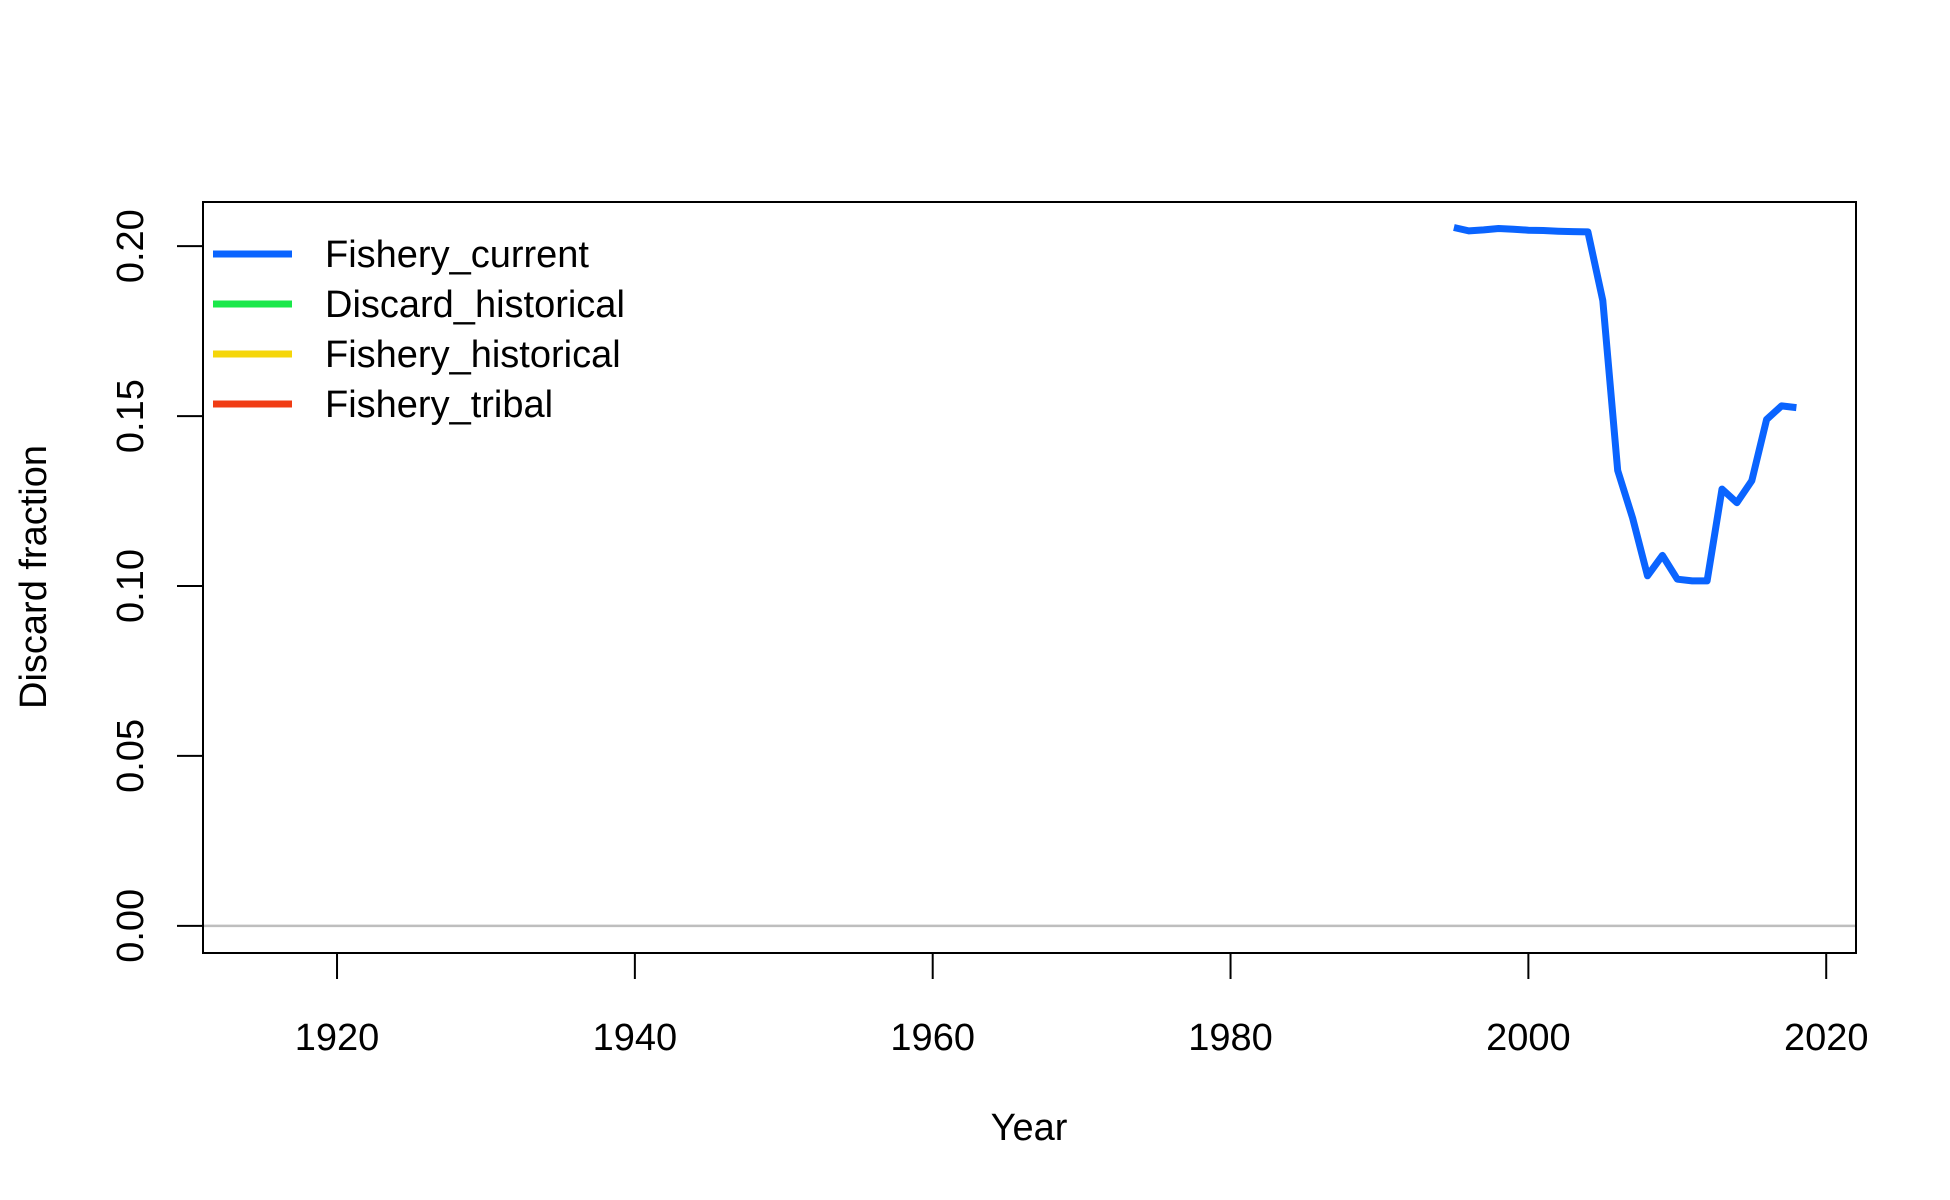 The image size is (1950, 1200). Describe the element at coordinates (1826, 1038) in the screenshot. I see `x-tick-label: 2020` at that location.